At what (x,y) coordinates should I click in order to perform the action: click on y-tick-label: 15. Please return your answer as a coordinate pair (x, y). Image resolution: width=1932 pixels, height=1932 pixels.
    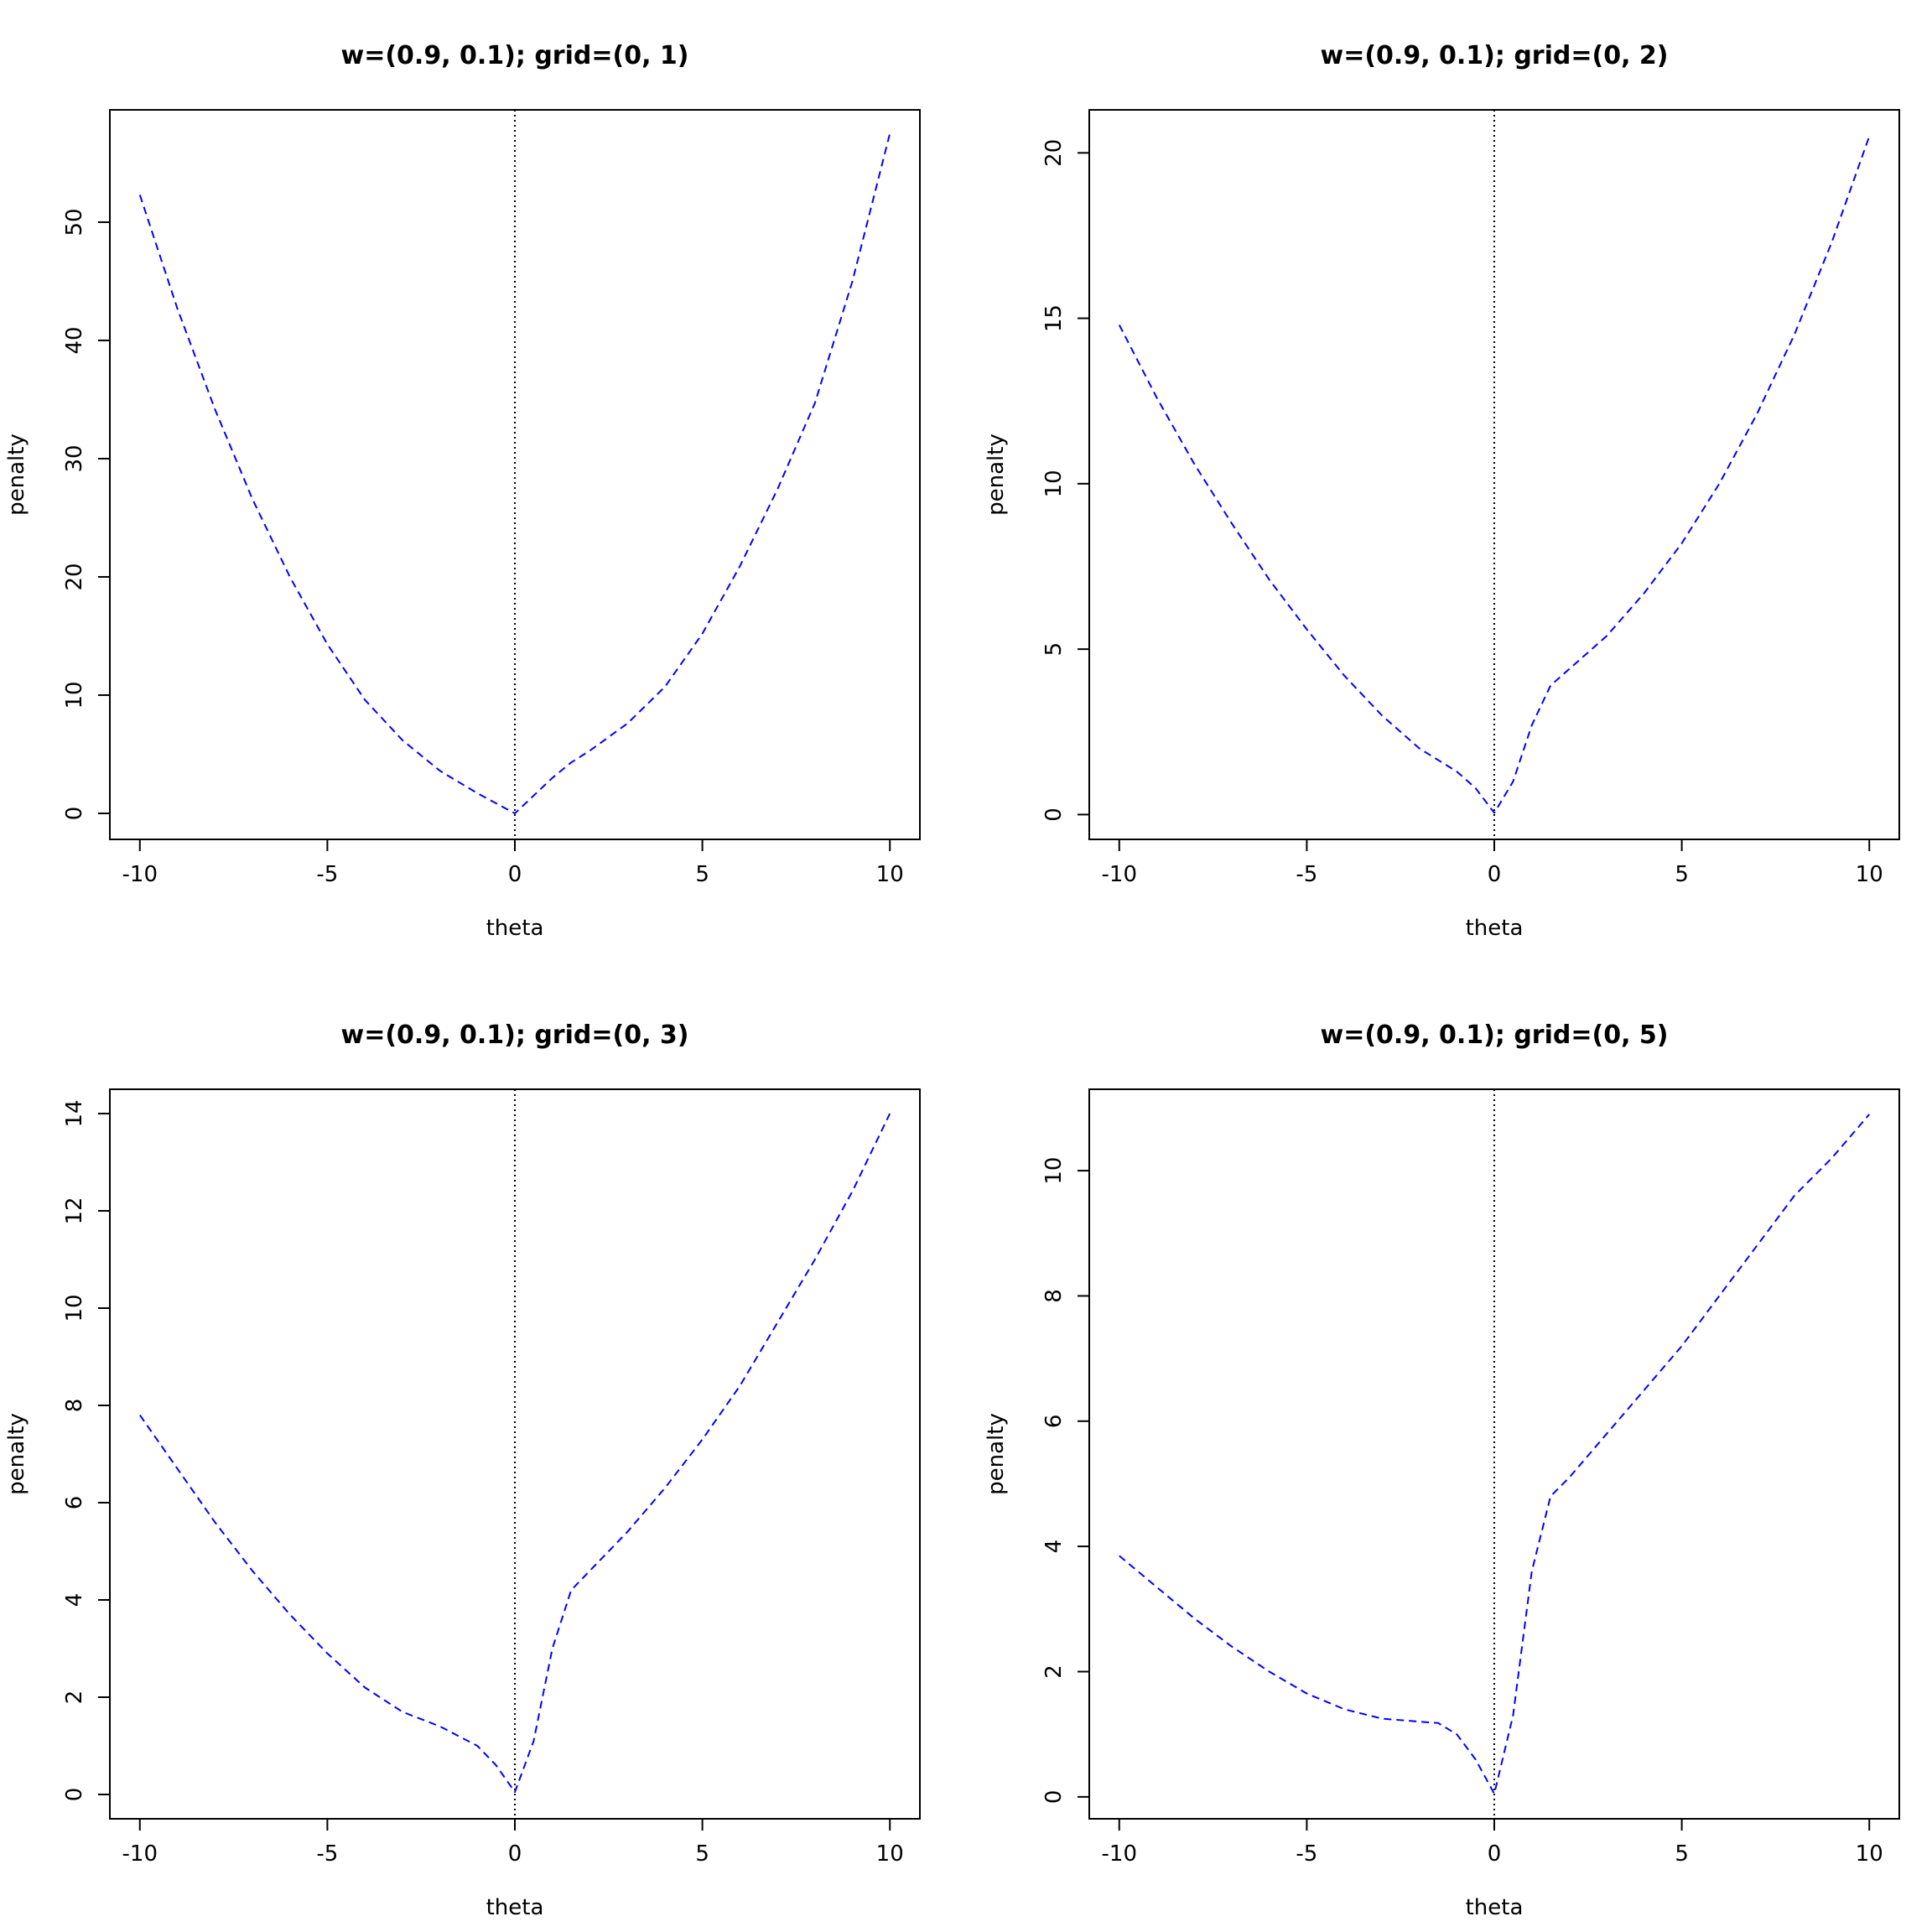
    Looking at the image, I should click on (1054, 318).